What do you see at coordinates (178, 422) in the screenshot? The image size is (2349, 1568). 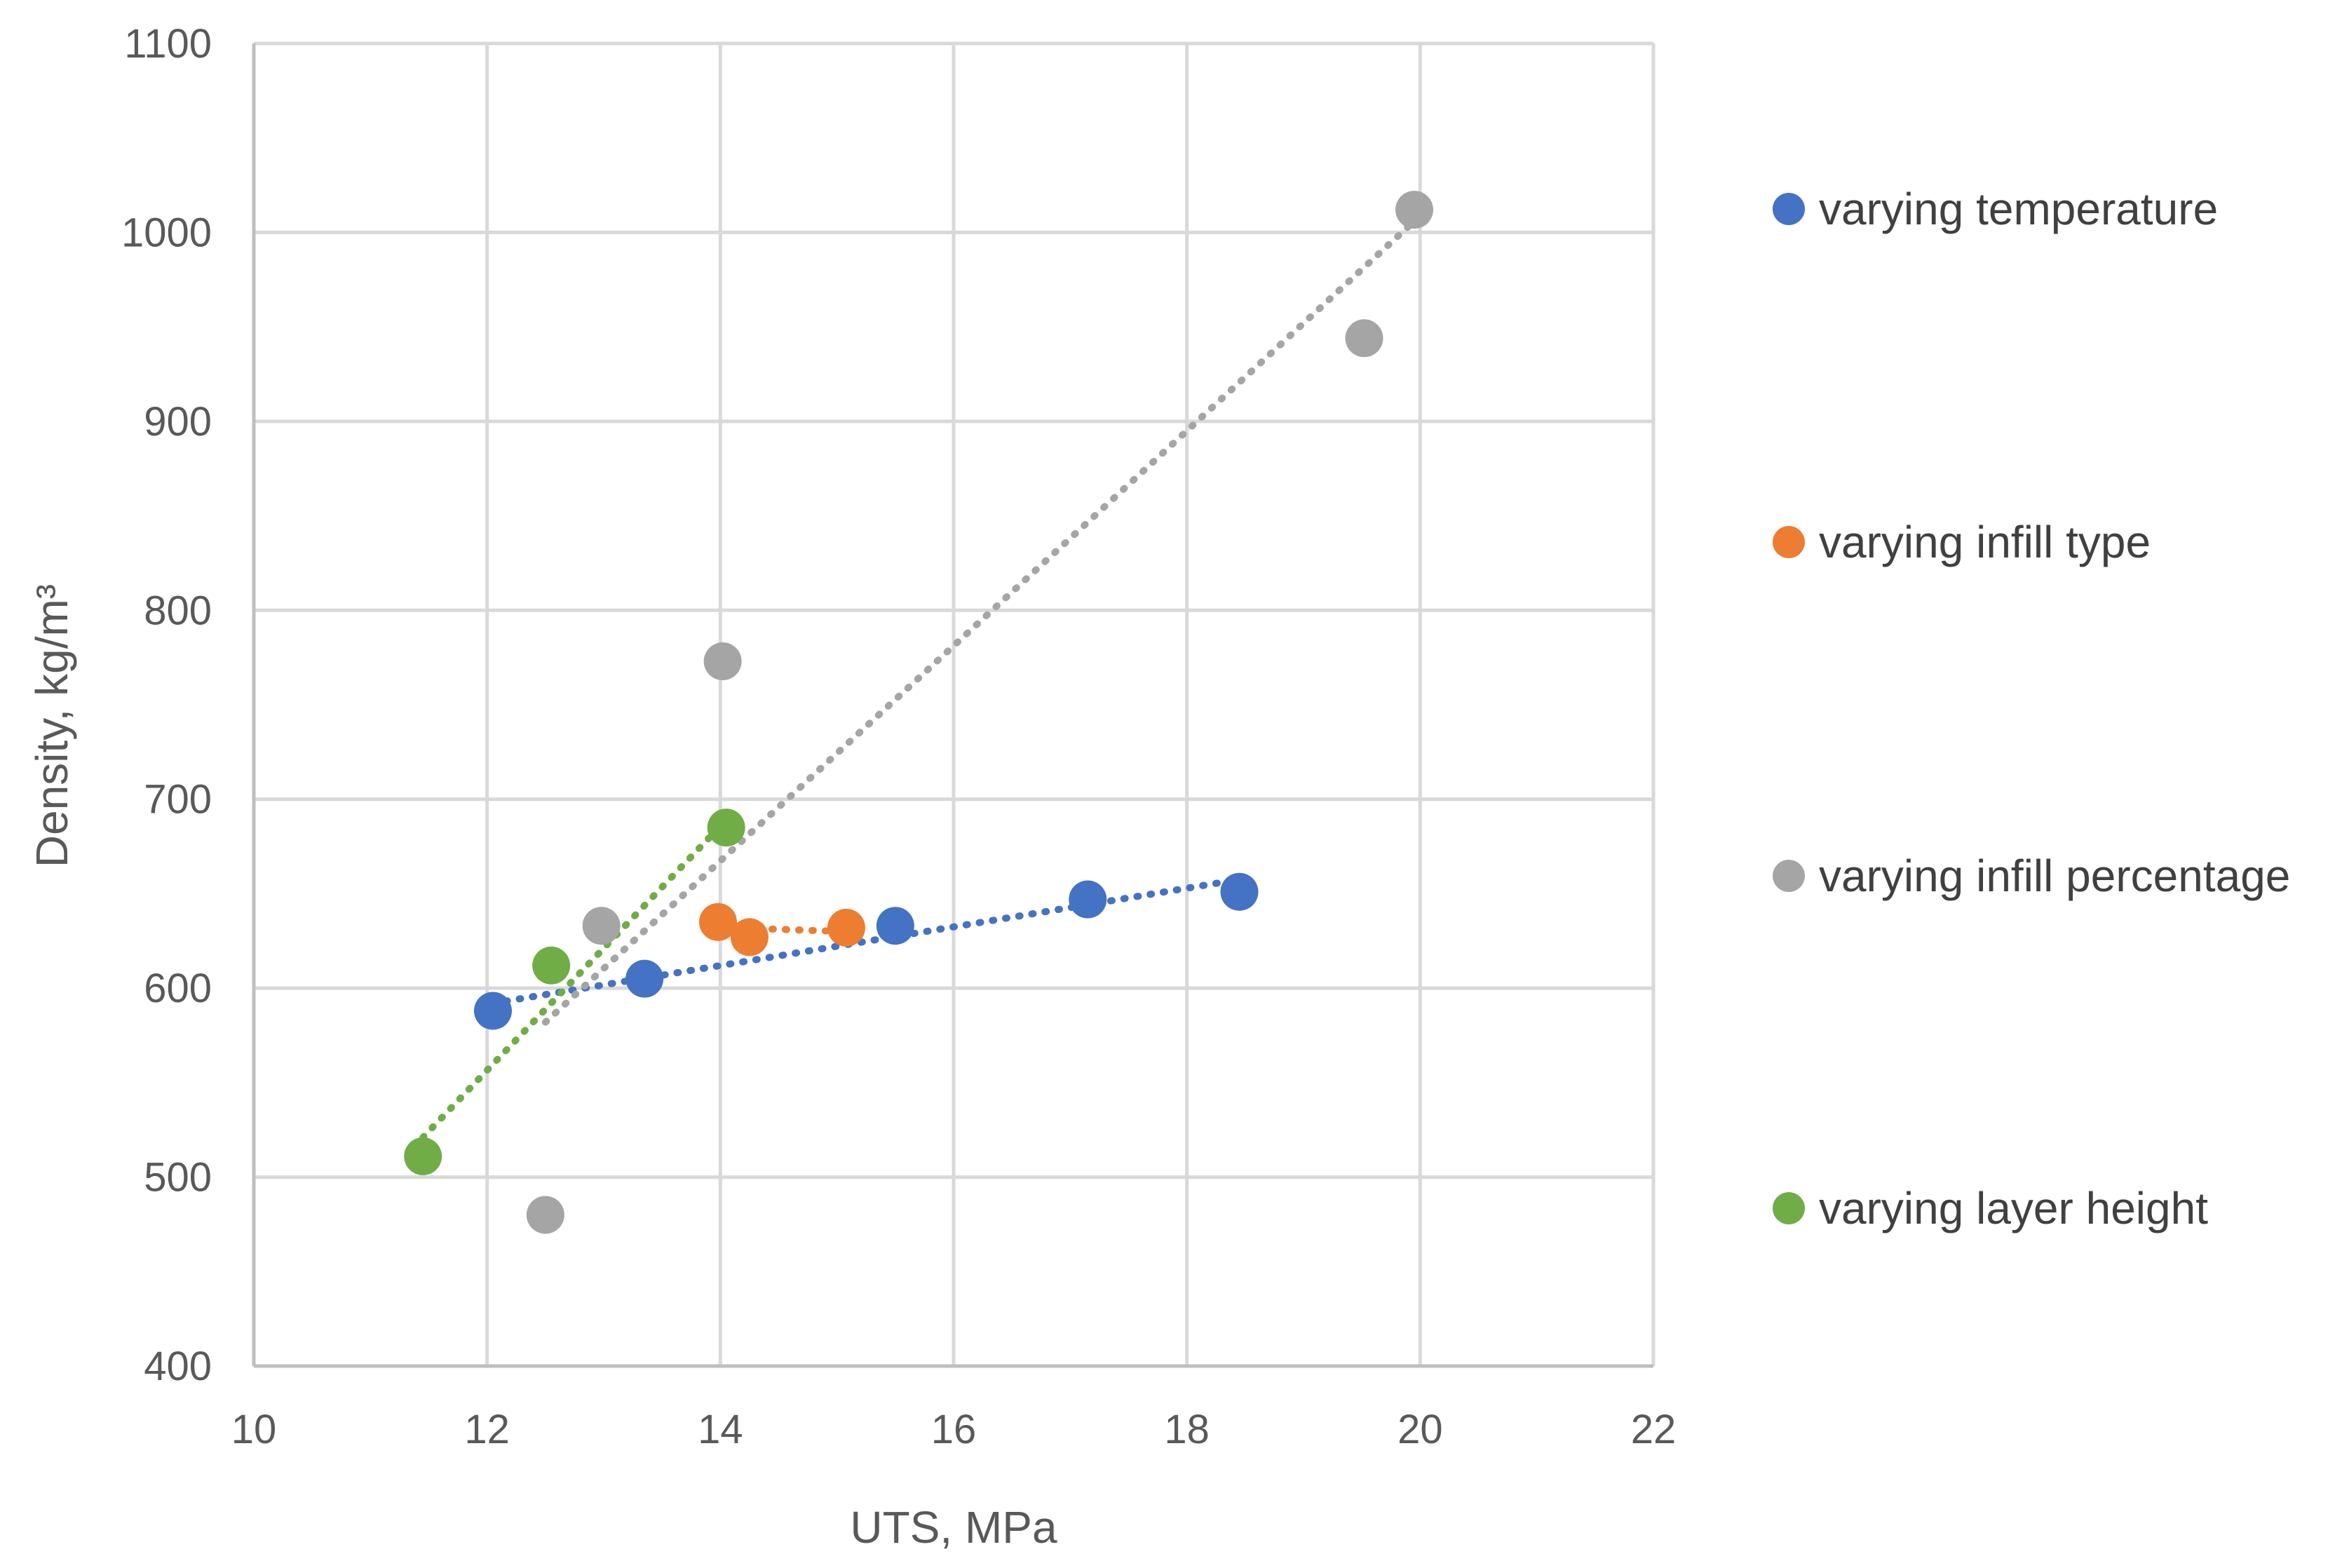 I see `y-tick-label: 900` at bounding box center [178, 422].